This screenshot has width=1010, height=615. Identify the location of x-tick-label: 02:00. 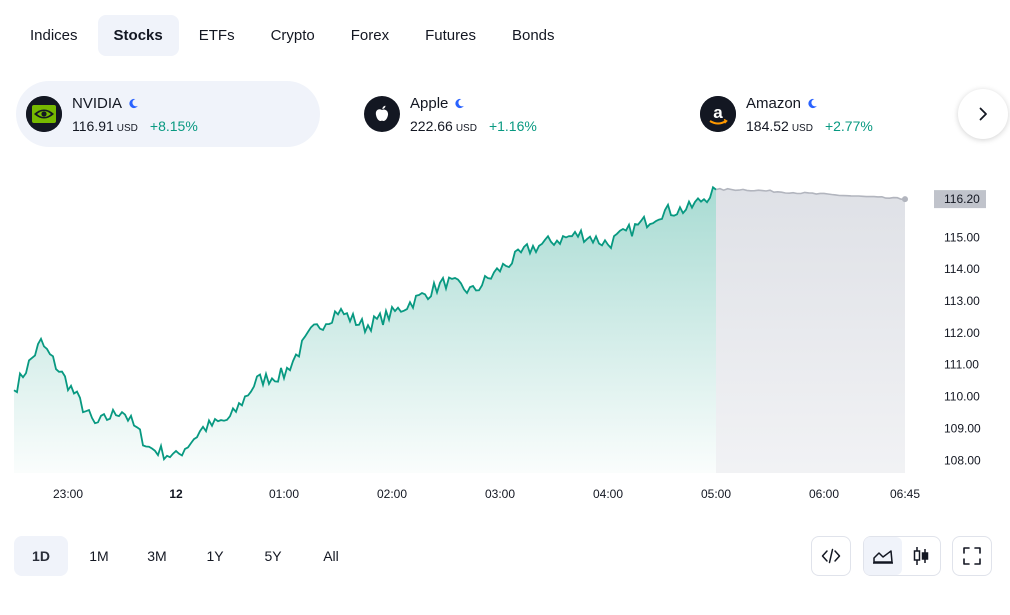
(392, 494).